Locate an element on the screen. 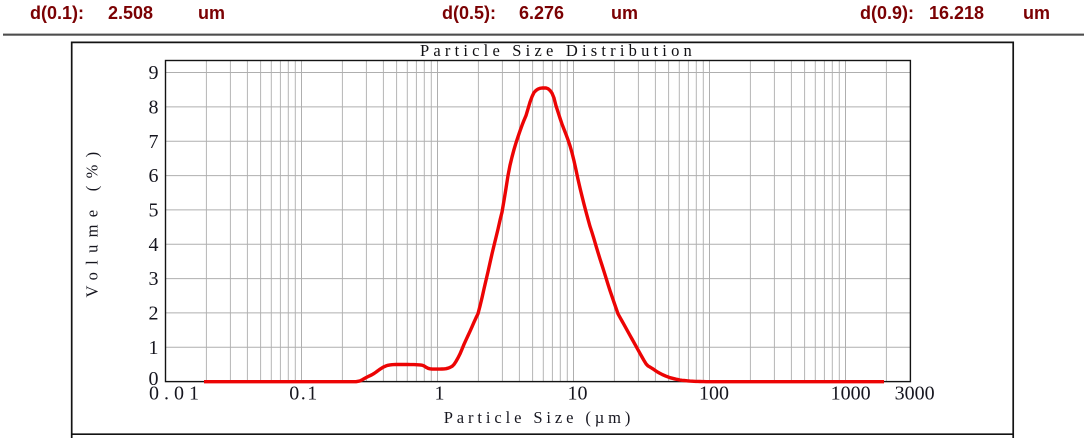  svg-text: 100 is located at coordinates (714, 393).